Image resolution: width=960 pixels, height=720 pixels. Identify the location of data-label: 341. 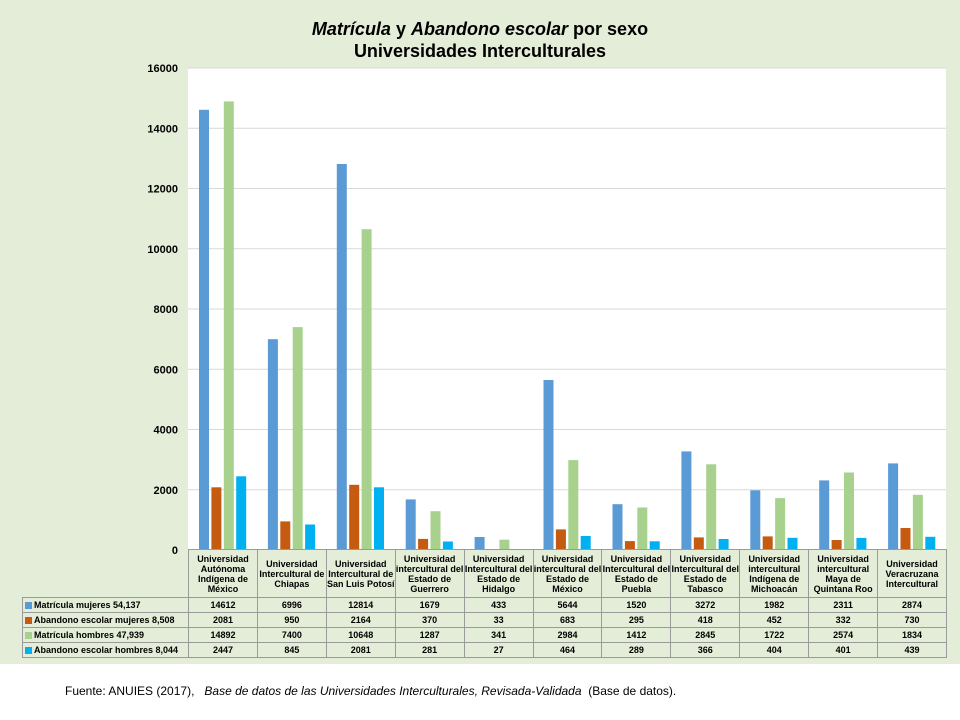
(498, 635).